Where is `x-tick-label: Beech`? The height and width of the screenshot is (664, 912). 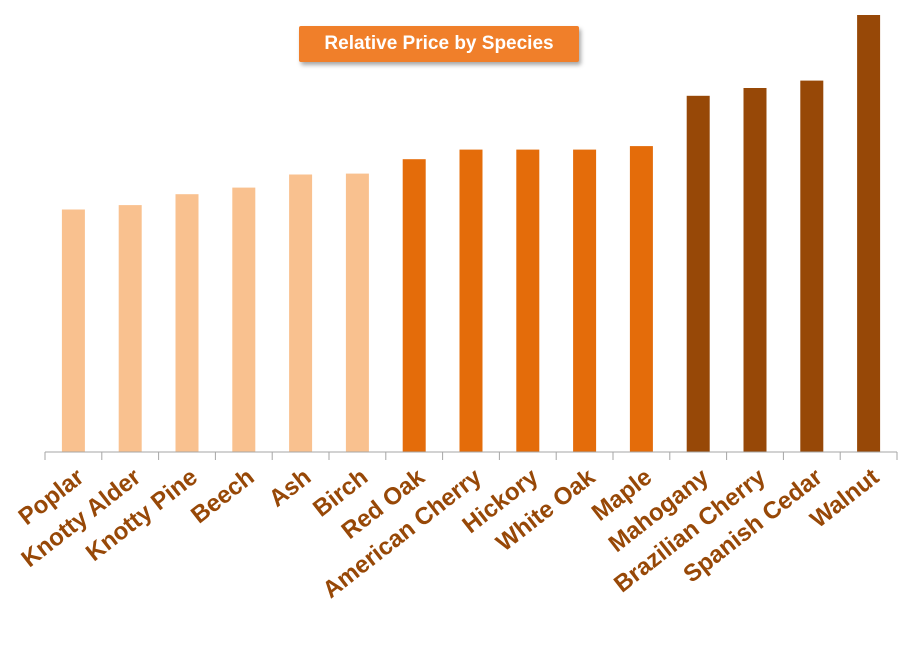
x-tick-label: Beech is located at coordinates (222, 496).